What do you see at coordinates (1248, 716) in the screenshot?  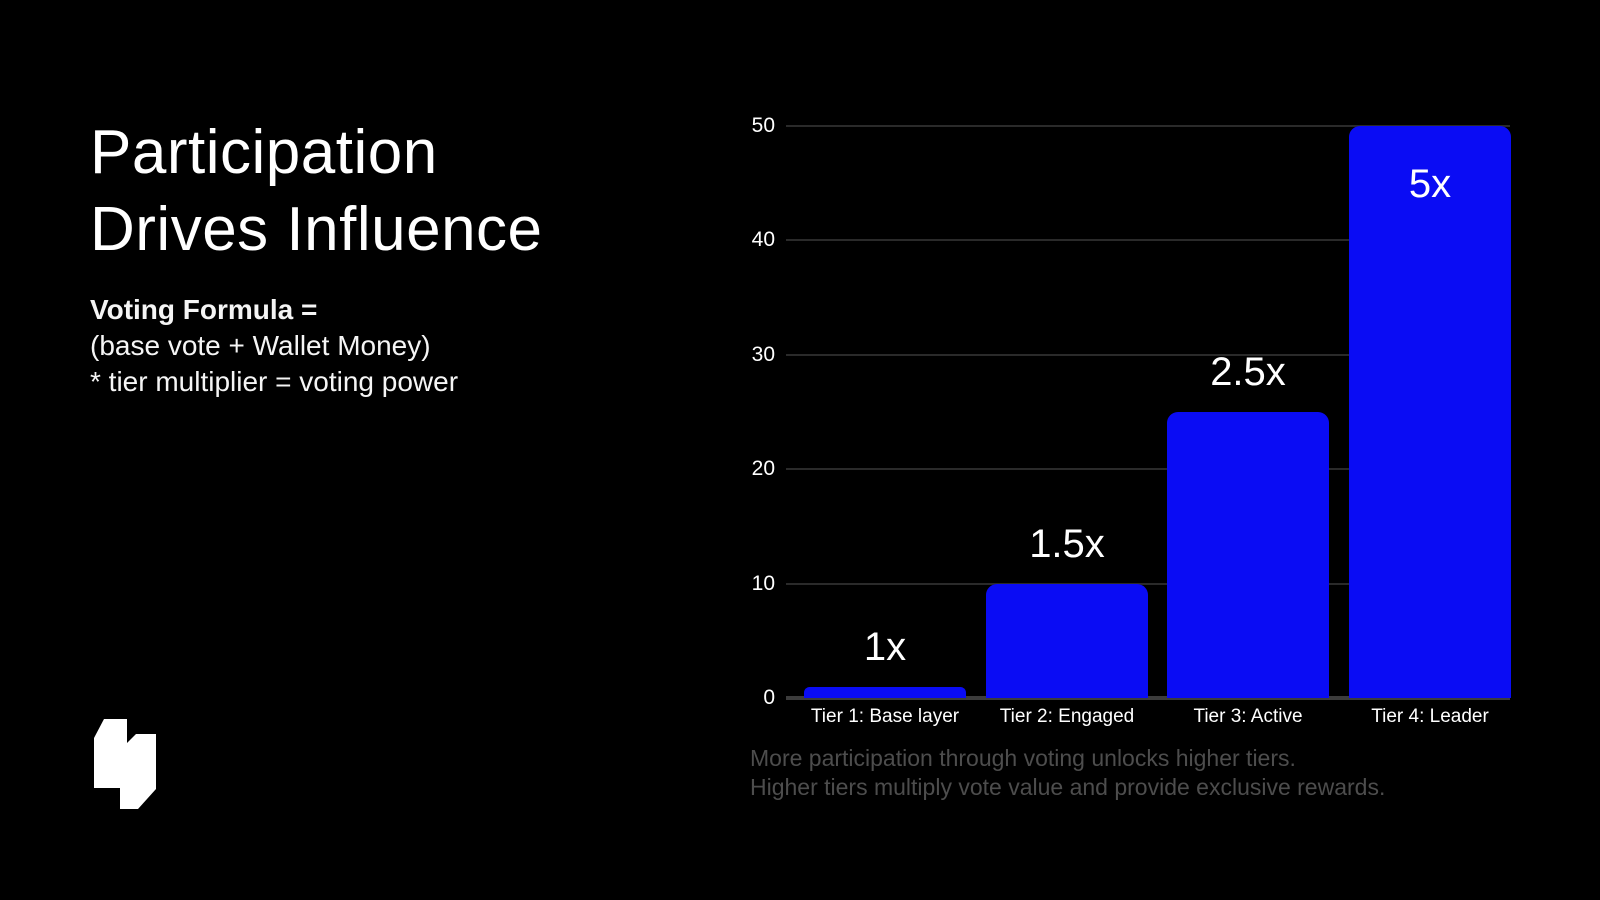 I see `x-tick-label: Tier 3: Active` at bounding box center [1248, 716].